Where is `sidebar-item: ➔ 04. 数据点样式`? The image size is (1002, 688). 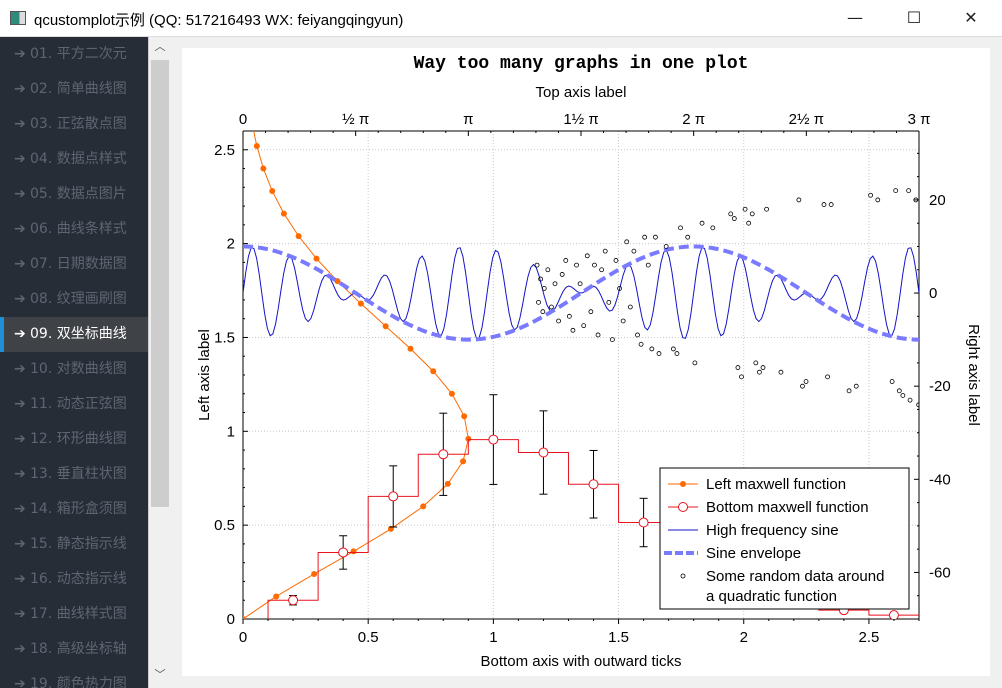
sidebar-item: ➔ 04. 数据点样式 is located at coordinates (74, 159).